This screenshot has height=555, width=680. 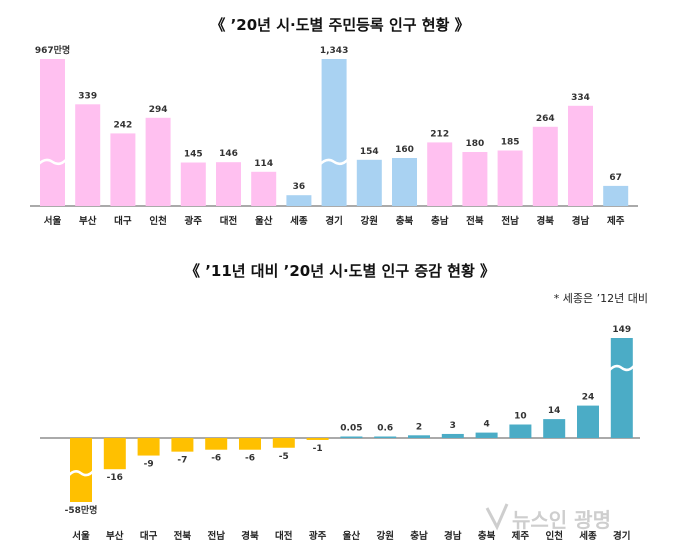 I want to click on chart1-bar-전남, so click(x=510, y=178).